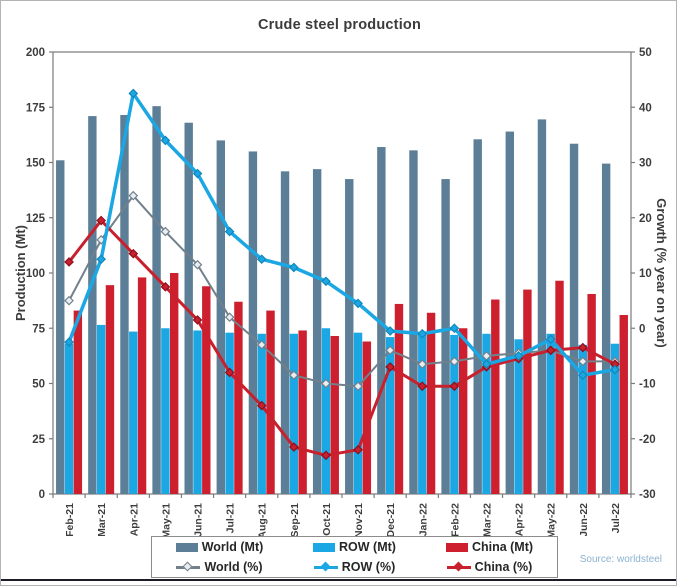  What do you see at coordinates (35, 274) in the screenshot?
I see `svg-text: 100` at bounding box center [35, 274].